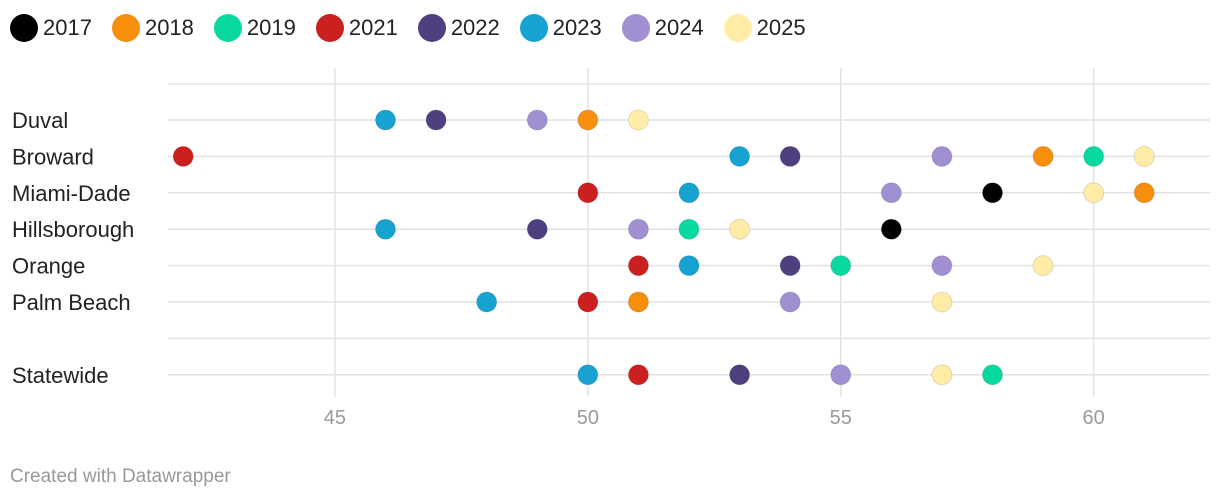  Describe the element at coordinates (60, 375) in the screenshot. I see `row-label: Statewide` at that location.